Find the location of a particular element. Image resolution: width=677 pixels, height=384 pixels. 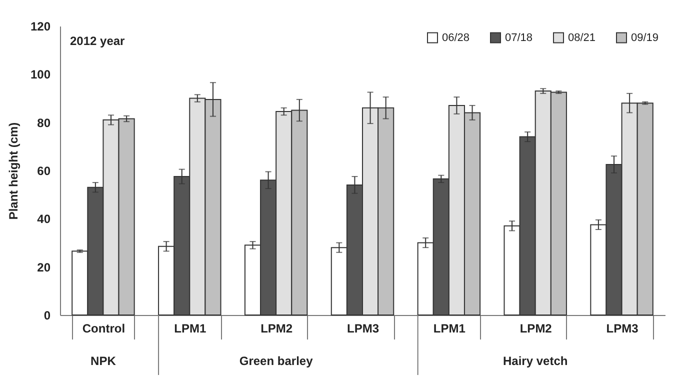

legend-label: 07/18 is located at coordinates (519, 38).